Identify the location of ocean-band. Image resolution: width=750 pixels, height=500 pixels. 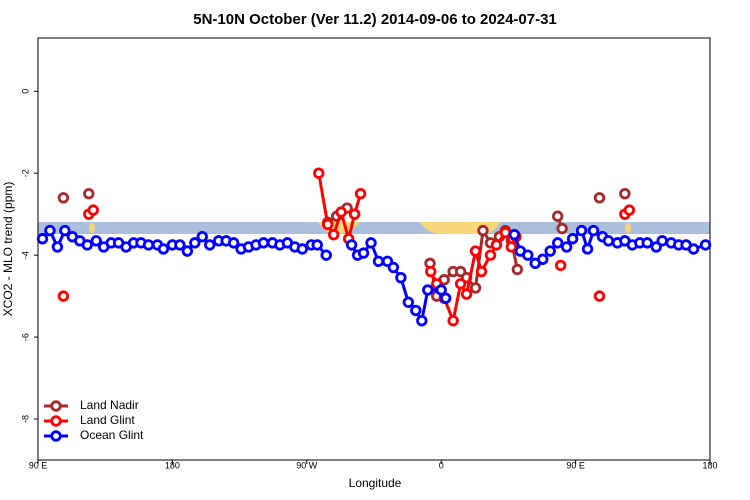
(374, 228).